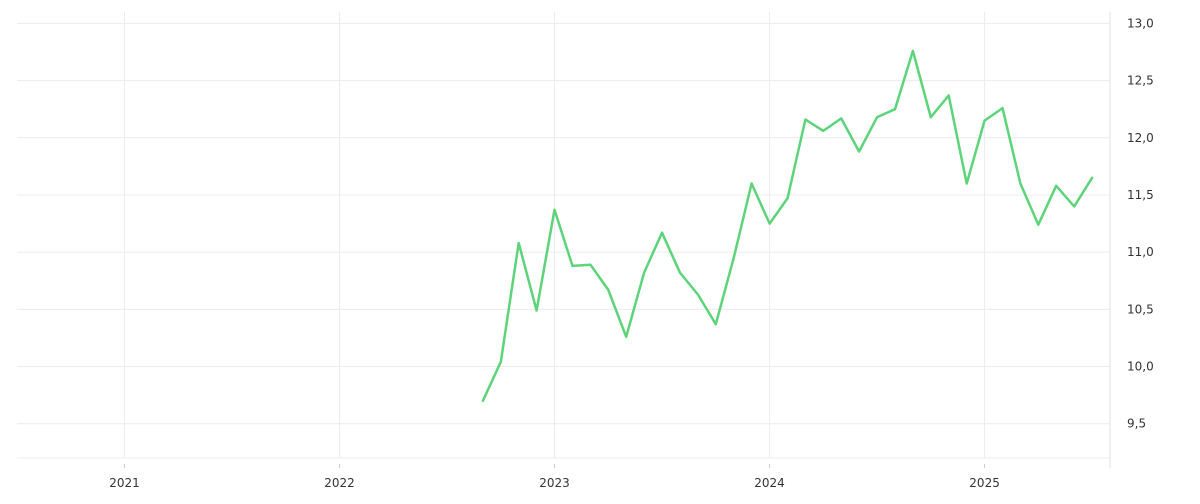 The height and width of the screenshot is (504, 1200). I want to click on x-tick-label: 2023, so click(554, 483).